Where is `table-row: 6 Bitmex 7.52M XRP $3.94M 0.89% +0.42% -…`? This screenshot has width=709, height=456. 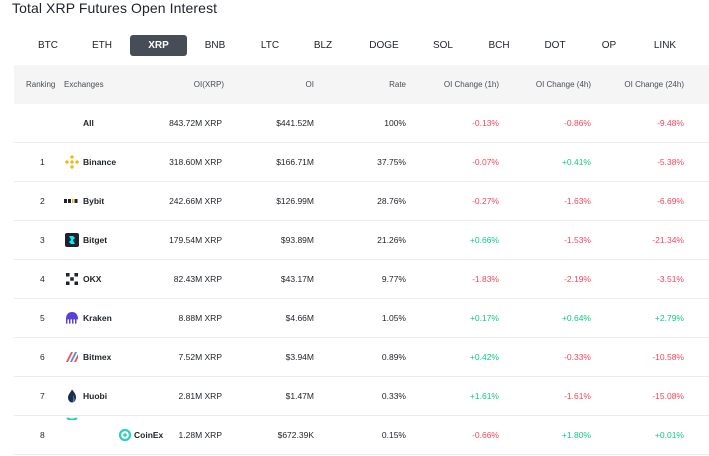
table-row: 6 Bitmex 7.52M XRP $3.94M 0.89% +0.42% -… is located at coordinates (361, 357).